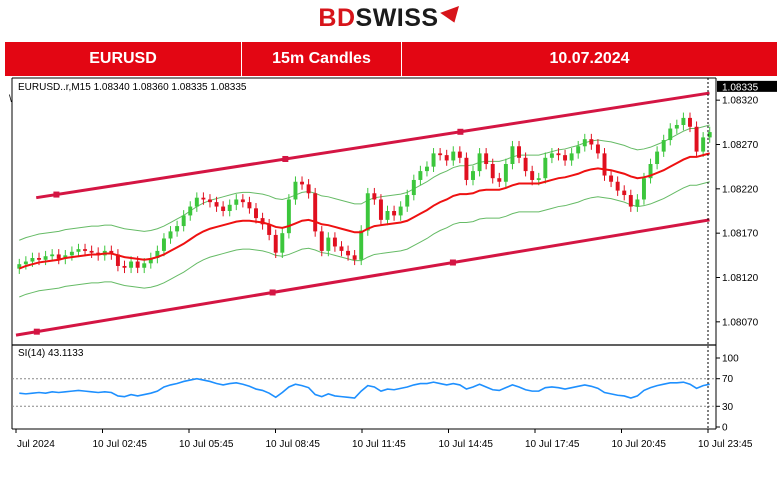 The width and height of the screenshot is (780, 492). I want to click on rsi-line, so click(364, 388).